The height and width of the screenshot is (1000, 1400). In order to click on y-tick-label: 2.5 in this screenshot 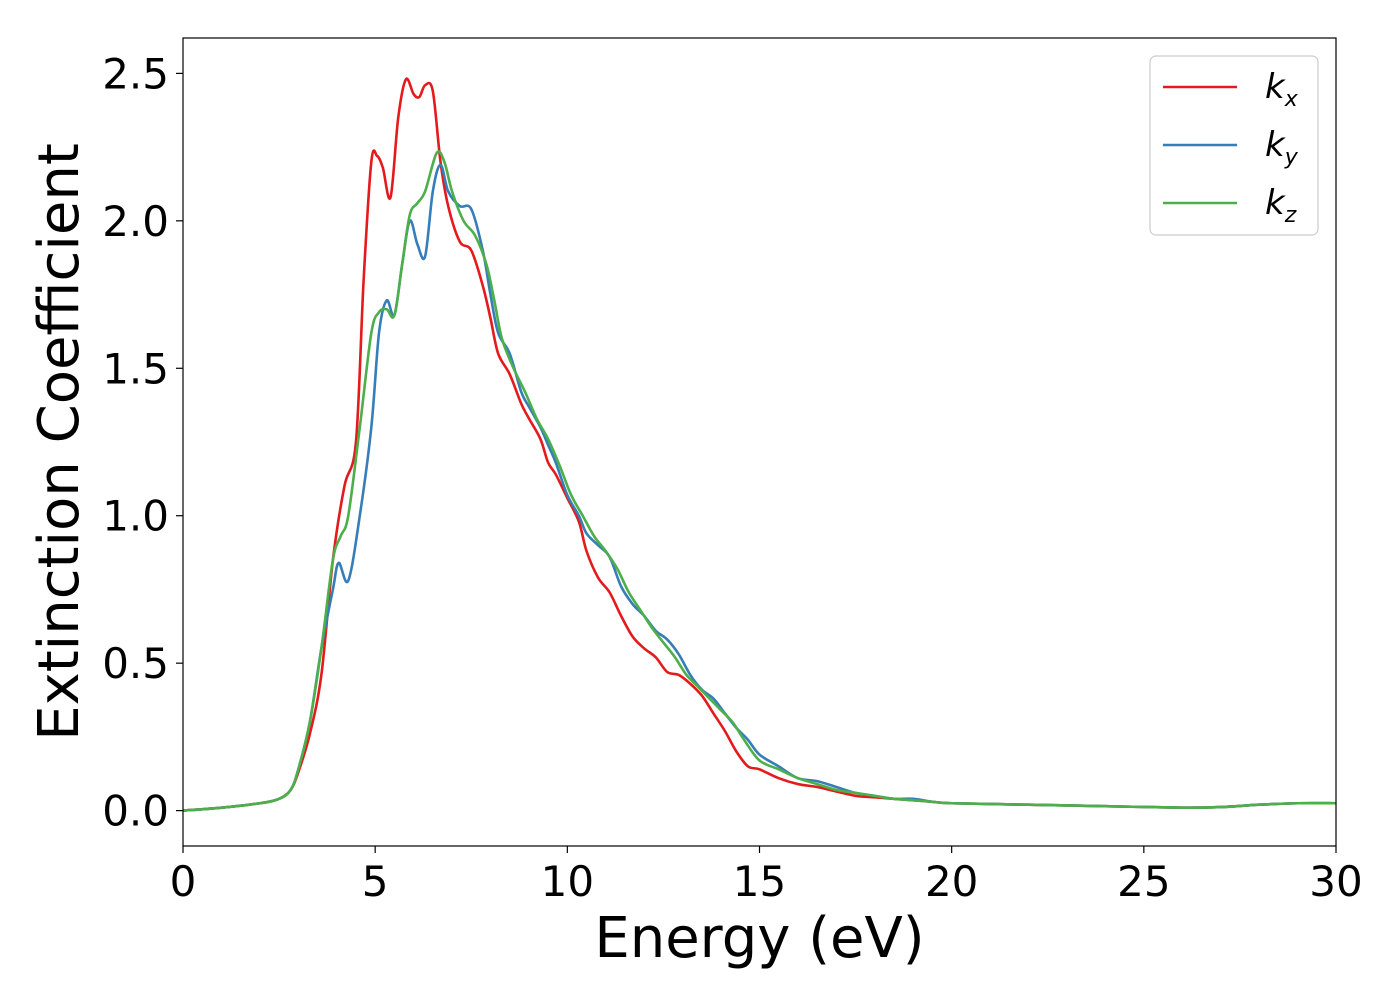, I will do `click(135, 73)`.